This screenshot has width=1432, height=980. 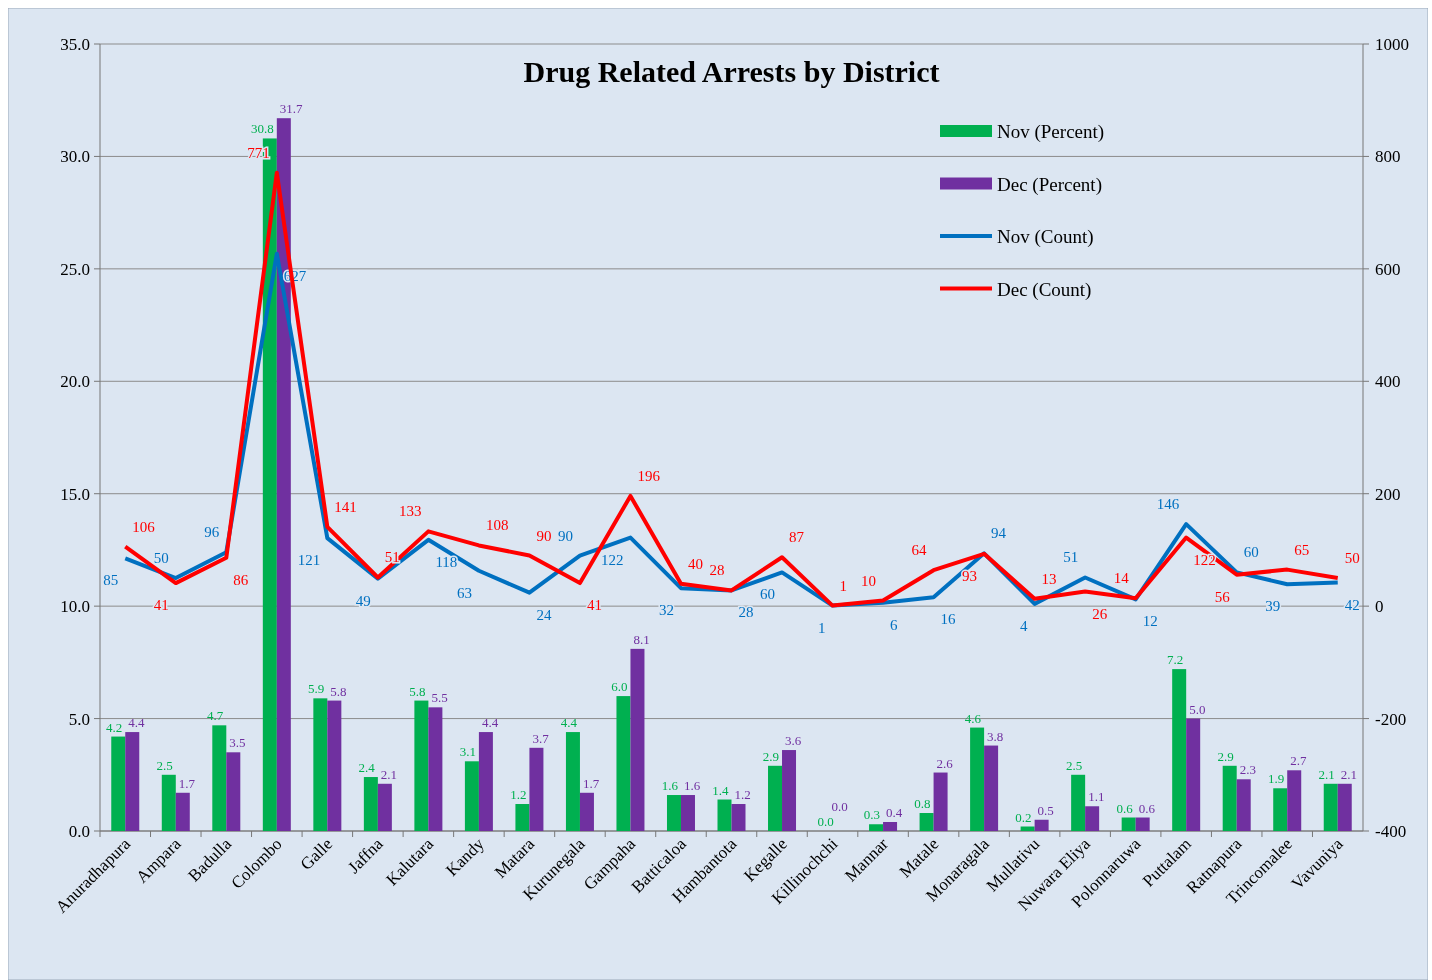 What do you see at coordinates (111, 580) in the screenshot?
I see `data-label: 85` at bounding box center [111, 580].